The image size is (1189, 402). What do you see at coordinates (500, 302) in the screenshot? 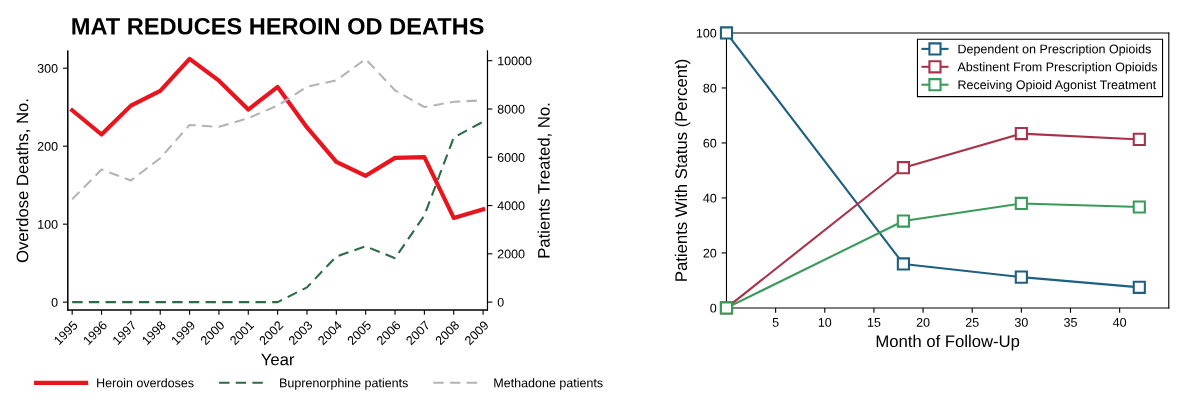
I see `y2-tick-label: 0` at bounding box center [500, 302].